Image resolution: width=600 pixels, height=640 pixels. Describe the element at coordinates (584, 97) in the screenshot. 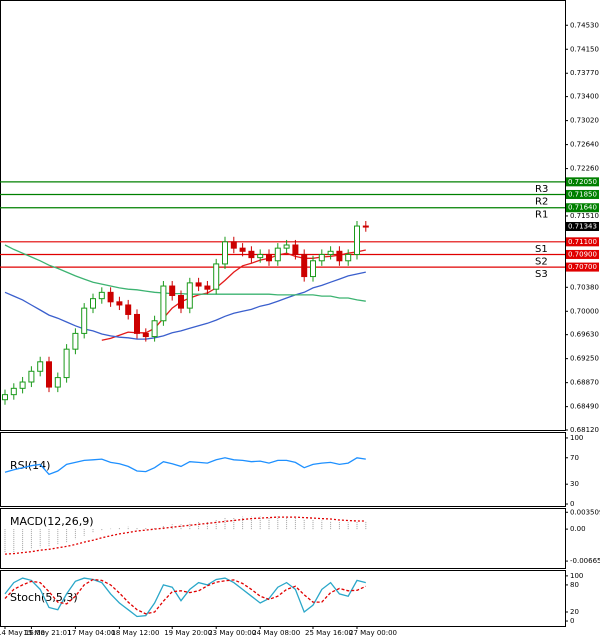

I see `y-tick-label: 0.73400` at that location.